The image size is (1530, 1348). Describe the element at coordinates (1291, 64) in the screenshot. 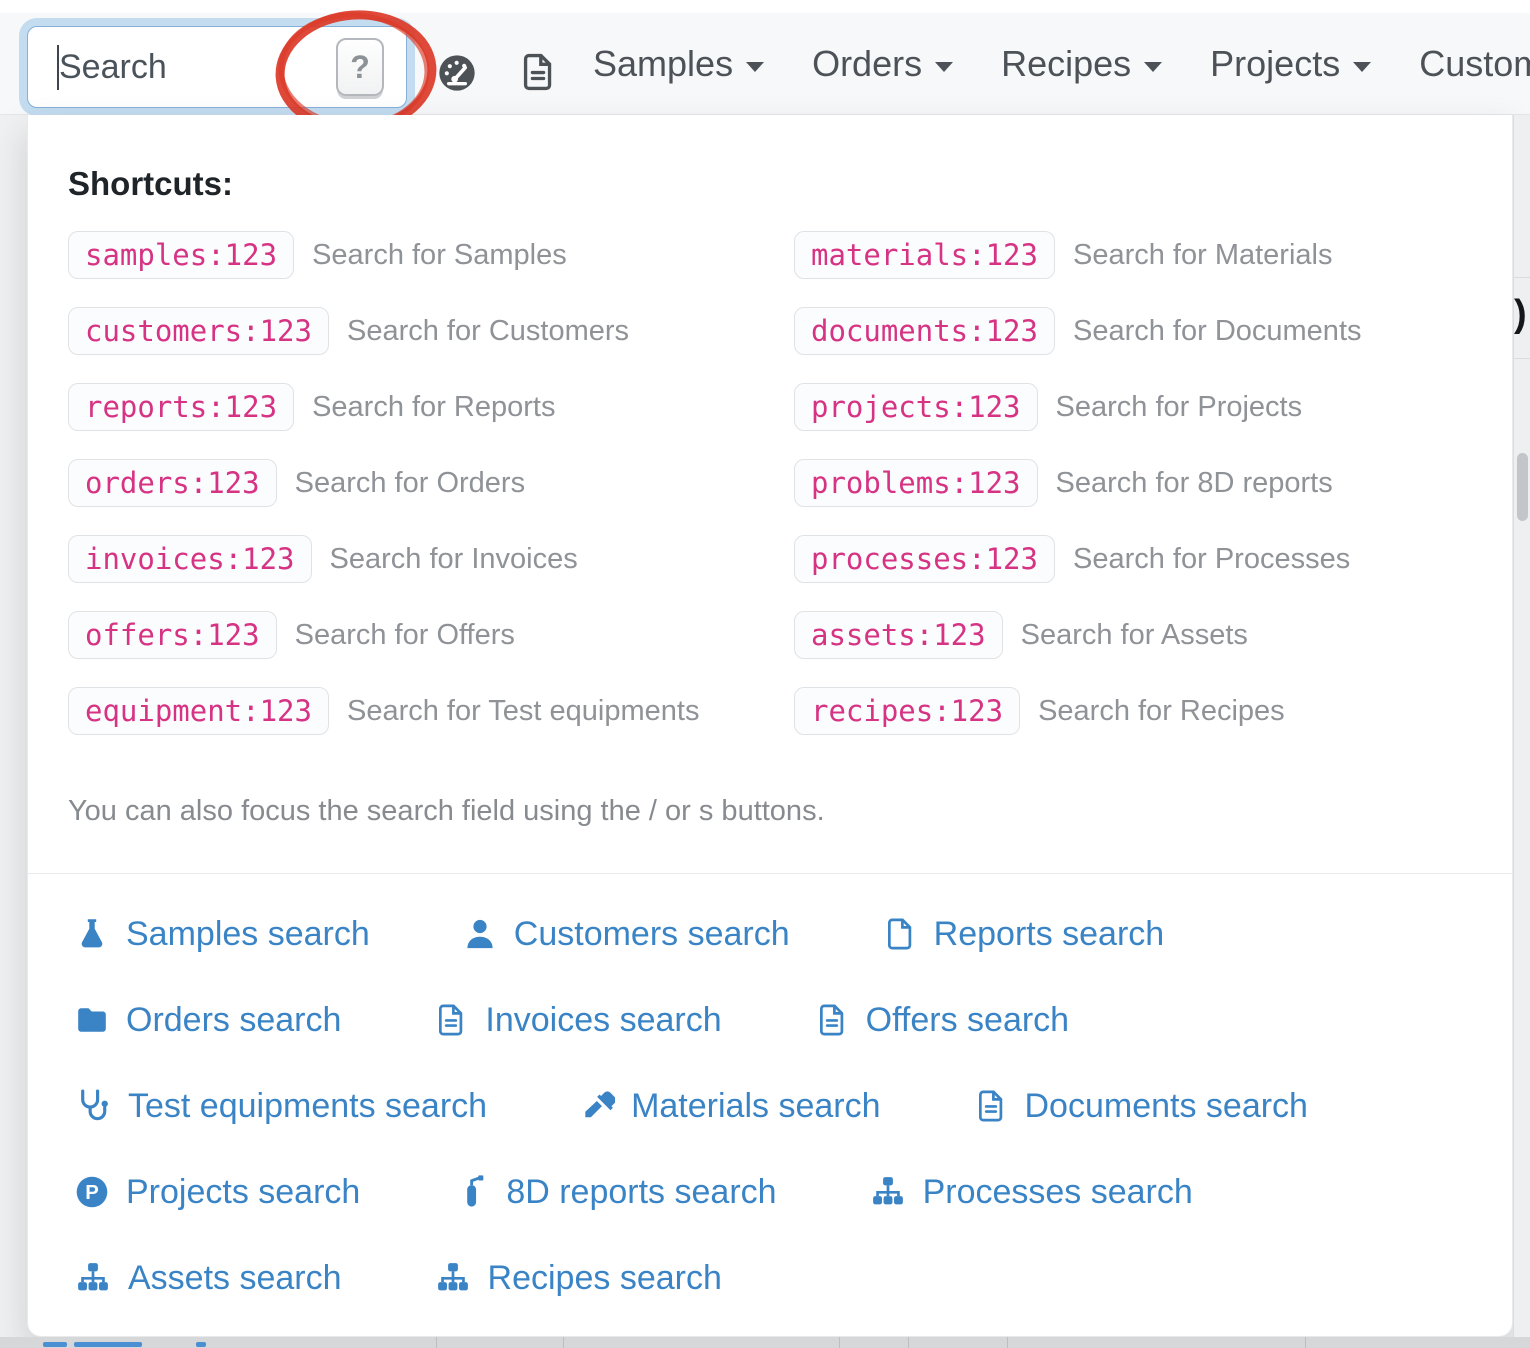

I see `menu-projects: Projects` at that location.